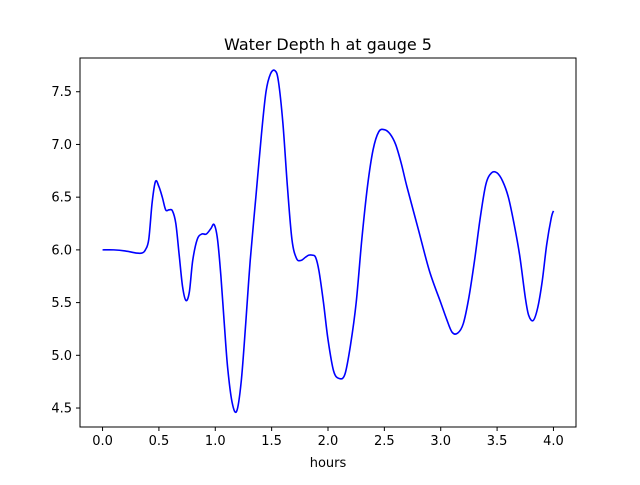 The height and width of the screenshot is (485, 640). I want to click on x-tick-label: 4.0, so click(553, 441).